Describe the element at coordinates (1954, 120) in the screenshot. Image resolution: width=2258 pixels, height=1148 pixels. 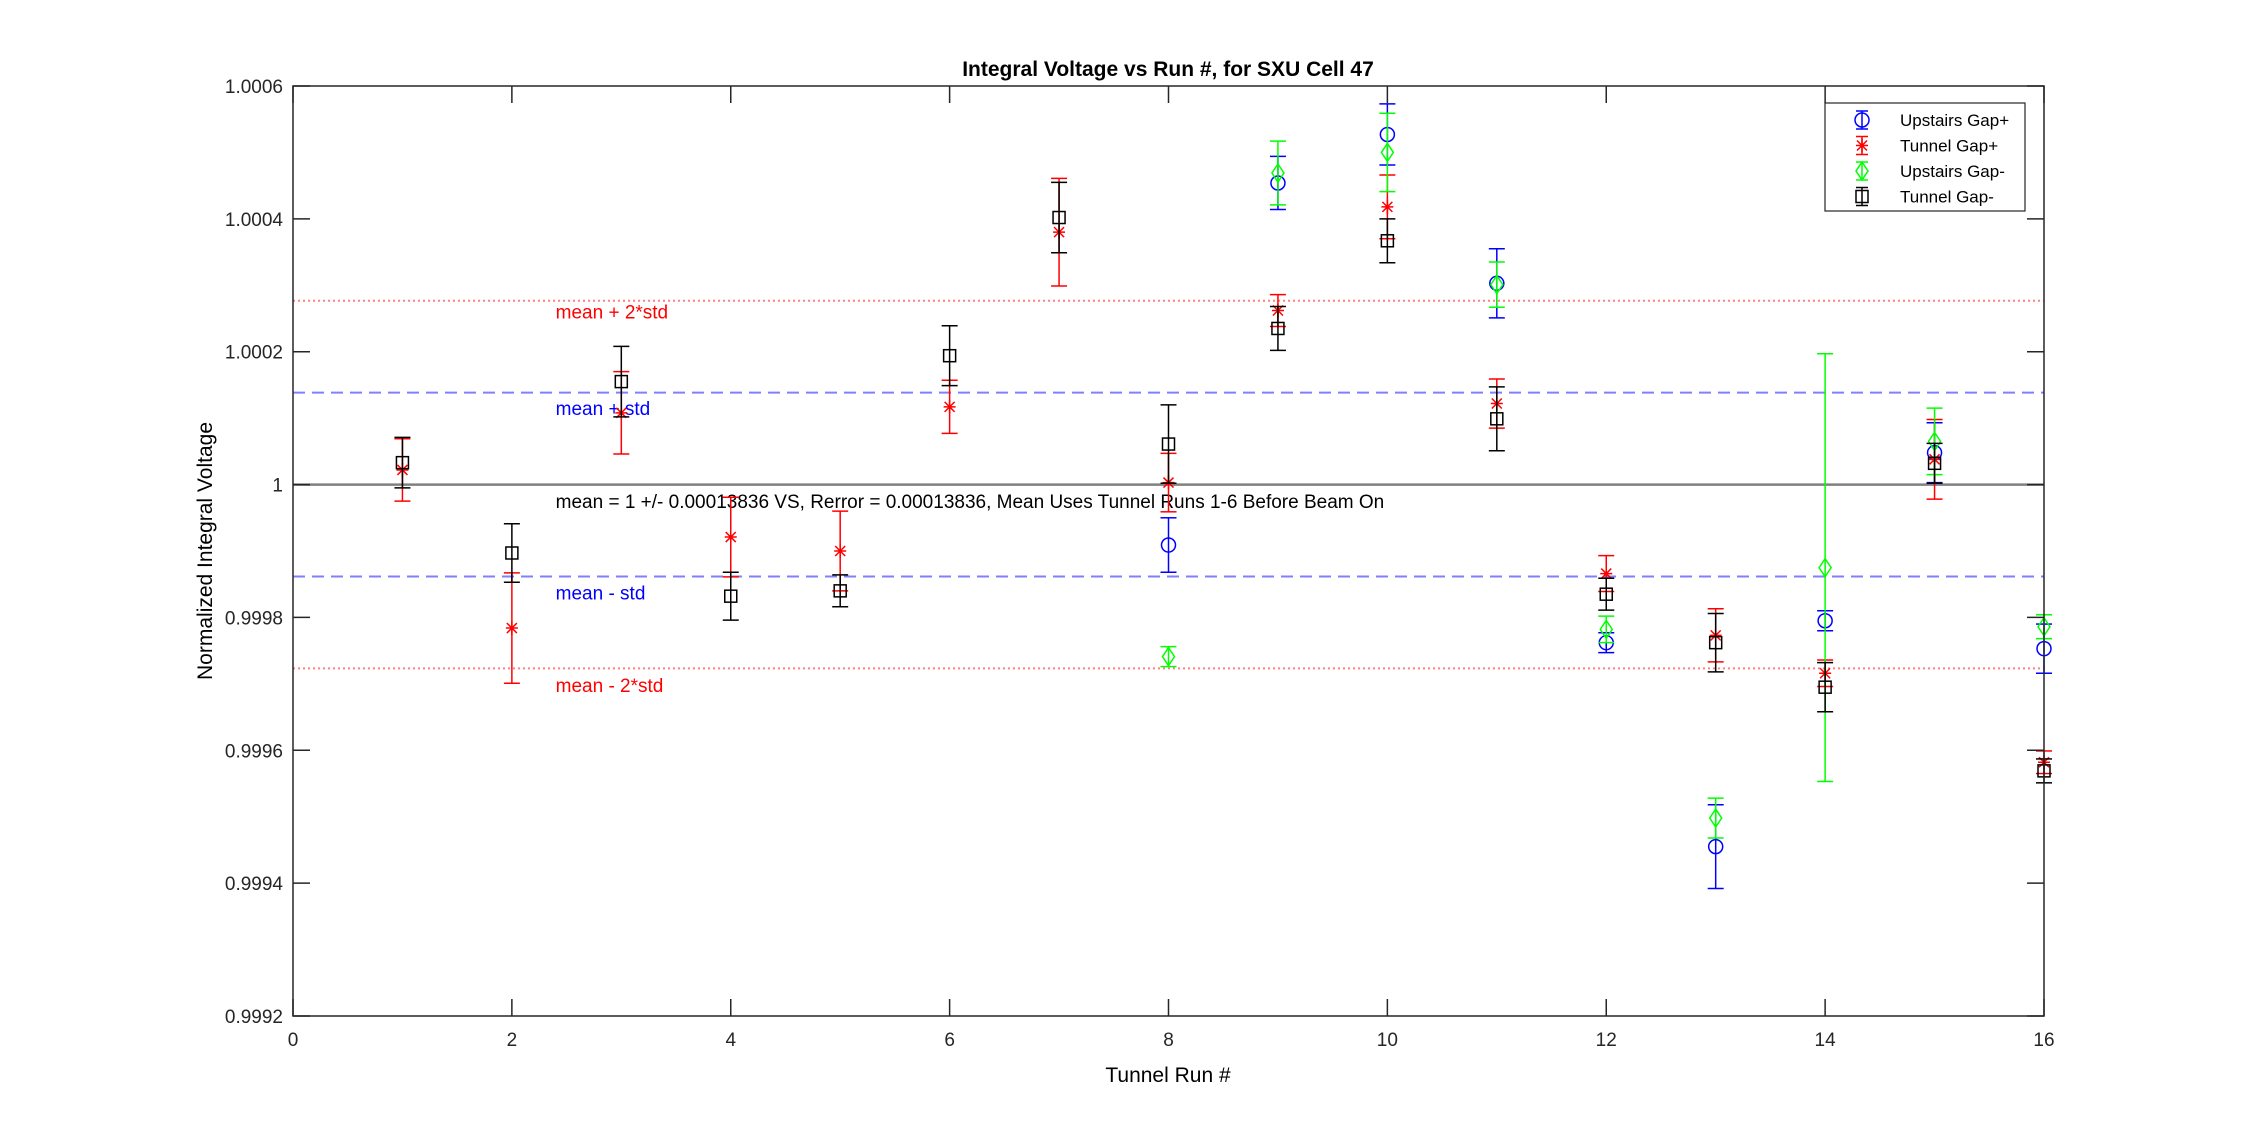
I see `legend-label: Upstairs Gap+` at that location.